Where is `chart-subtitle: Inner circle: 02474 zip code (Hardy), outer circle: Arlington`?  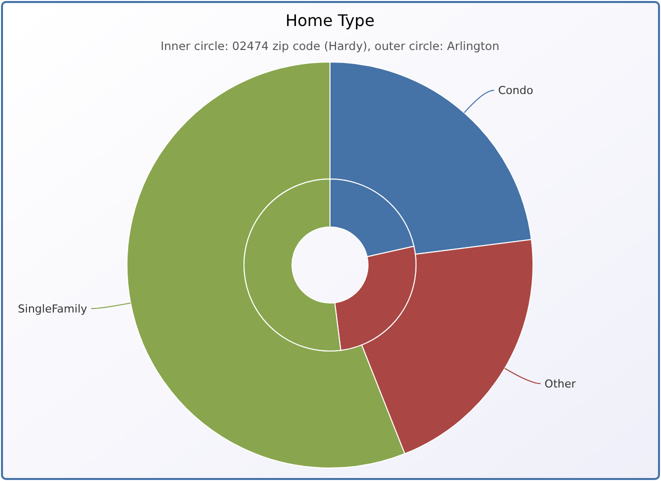 chart-subtitle: Inner circle: 02474 zip code (Hardy), outer circle: Arlington is located at coordinates (330, 46).